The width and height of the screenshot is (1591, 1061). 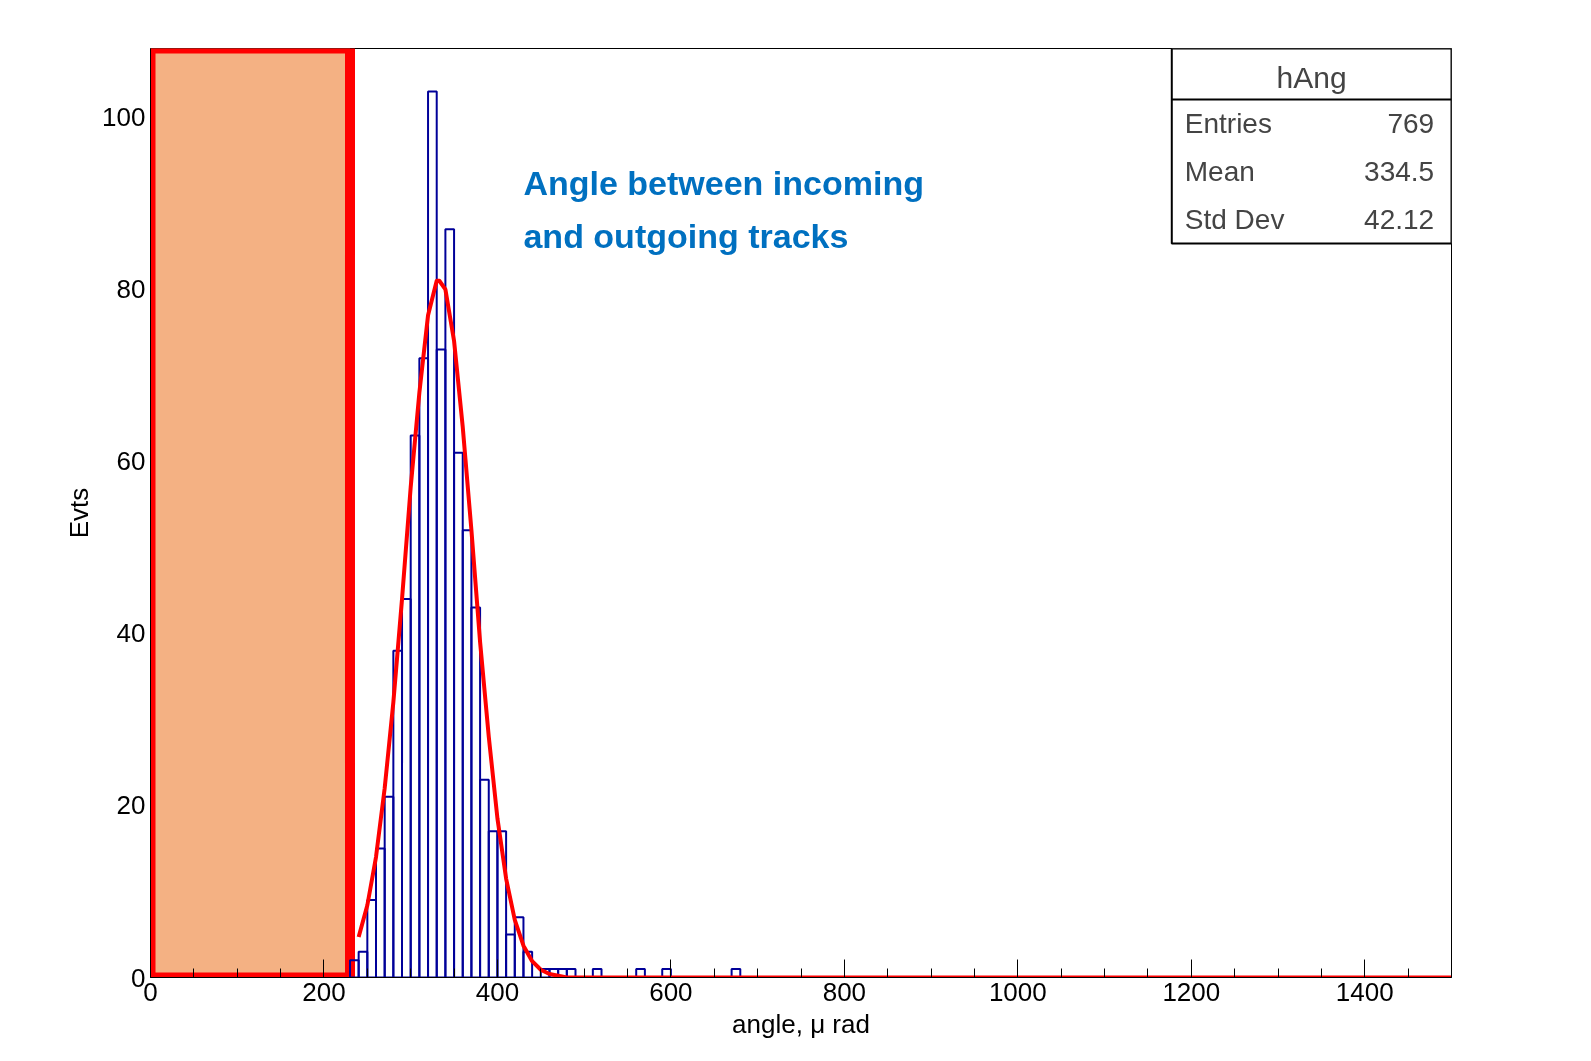 What do you see at coordinates (324, 991) in the screenshot?
I see `x-tick-label: 200` at bounding box center [324, 991].